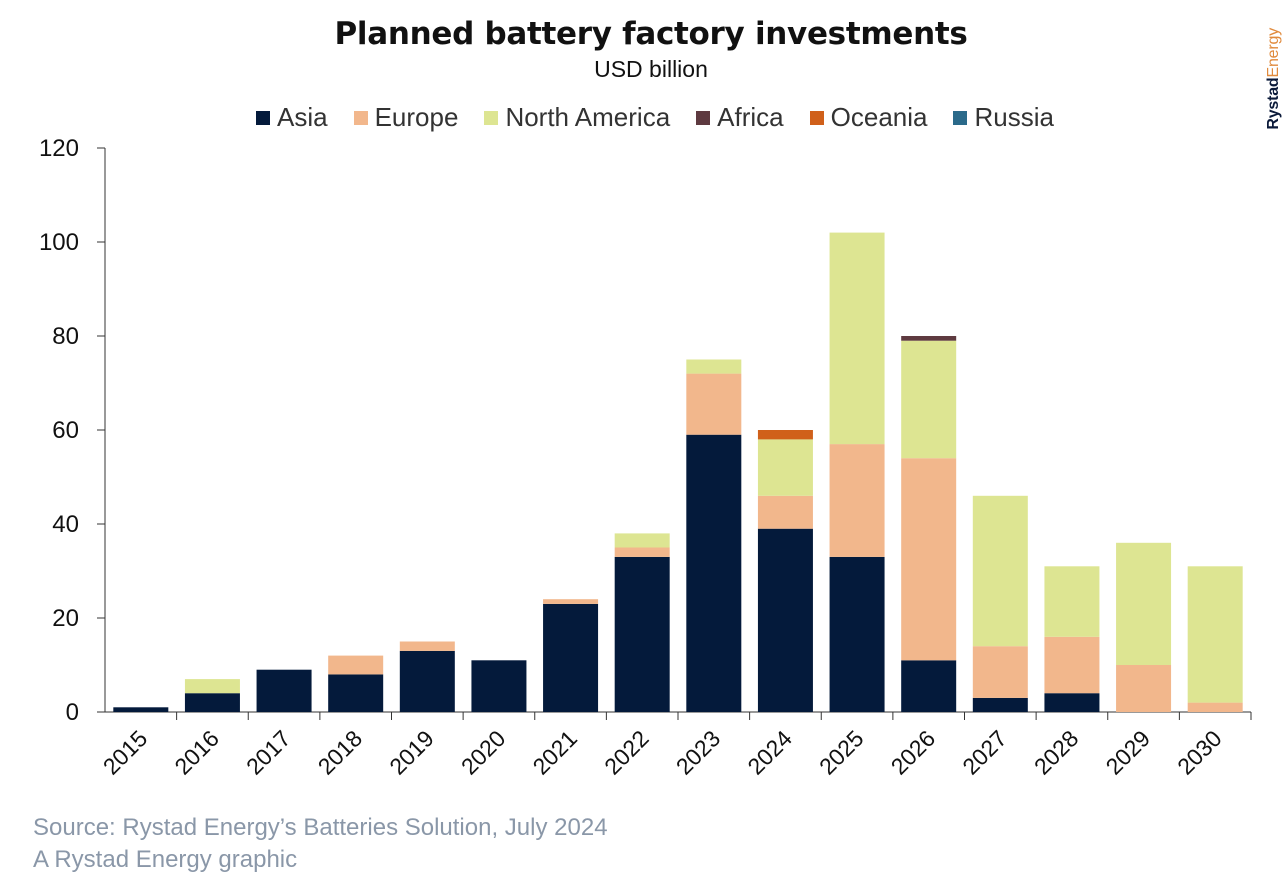  Describe the element at coordinates (913, 752) in the screenshot. I see `x-tick-label: 2026` at that location.